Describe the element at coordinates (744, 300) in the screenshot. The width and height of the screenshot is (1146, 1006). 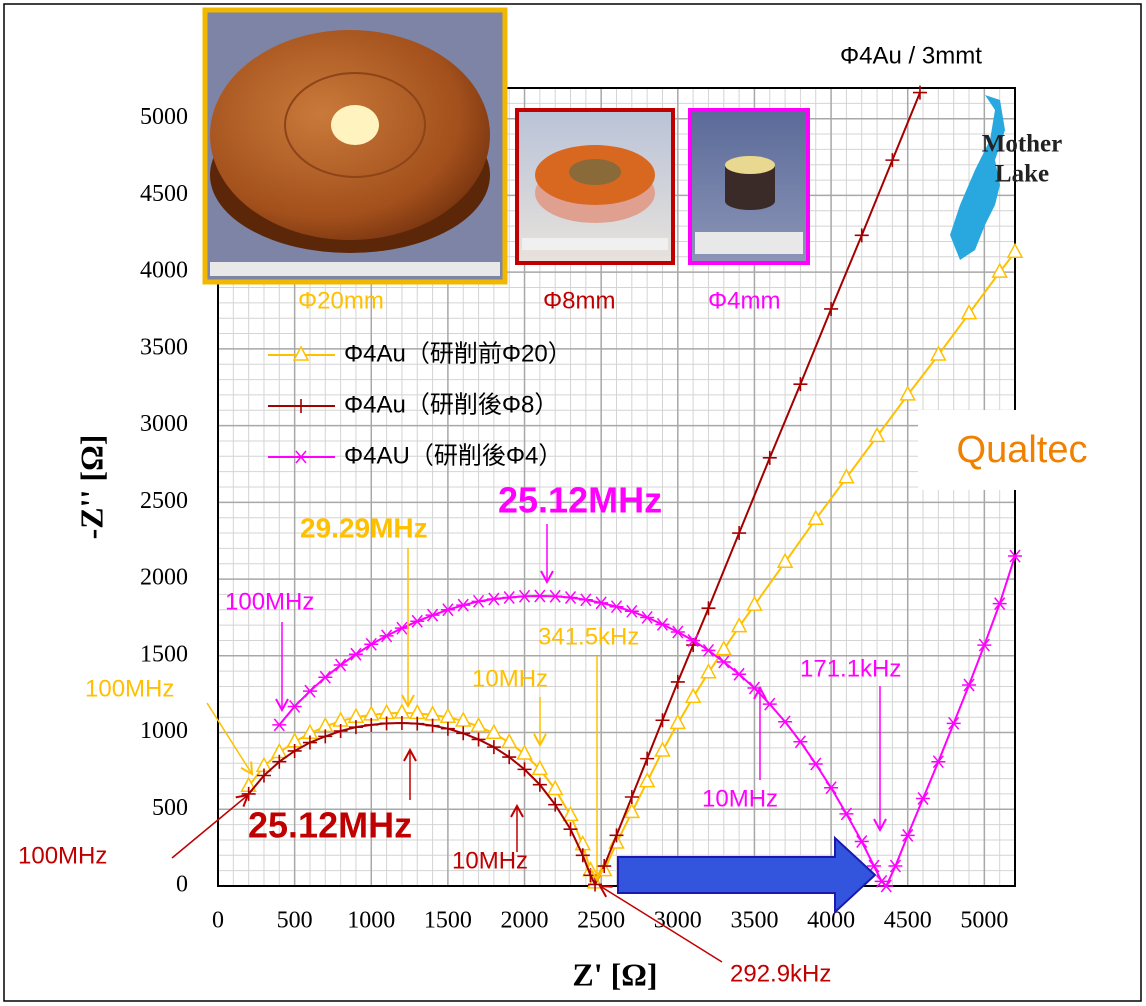
I see `annotation: Φ4mm` at that location.